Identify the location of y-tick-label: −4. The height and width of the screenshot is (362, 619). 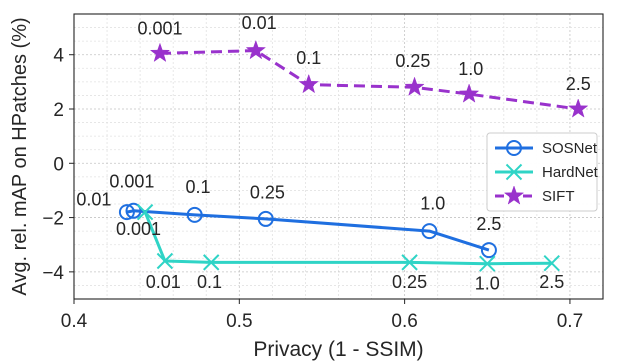
(53, 273).